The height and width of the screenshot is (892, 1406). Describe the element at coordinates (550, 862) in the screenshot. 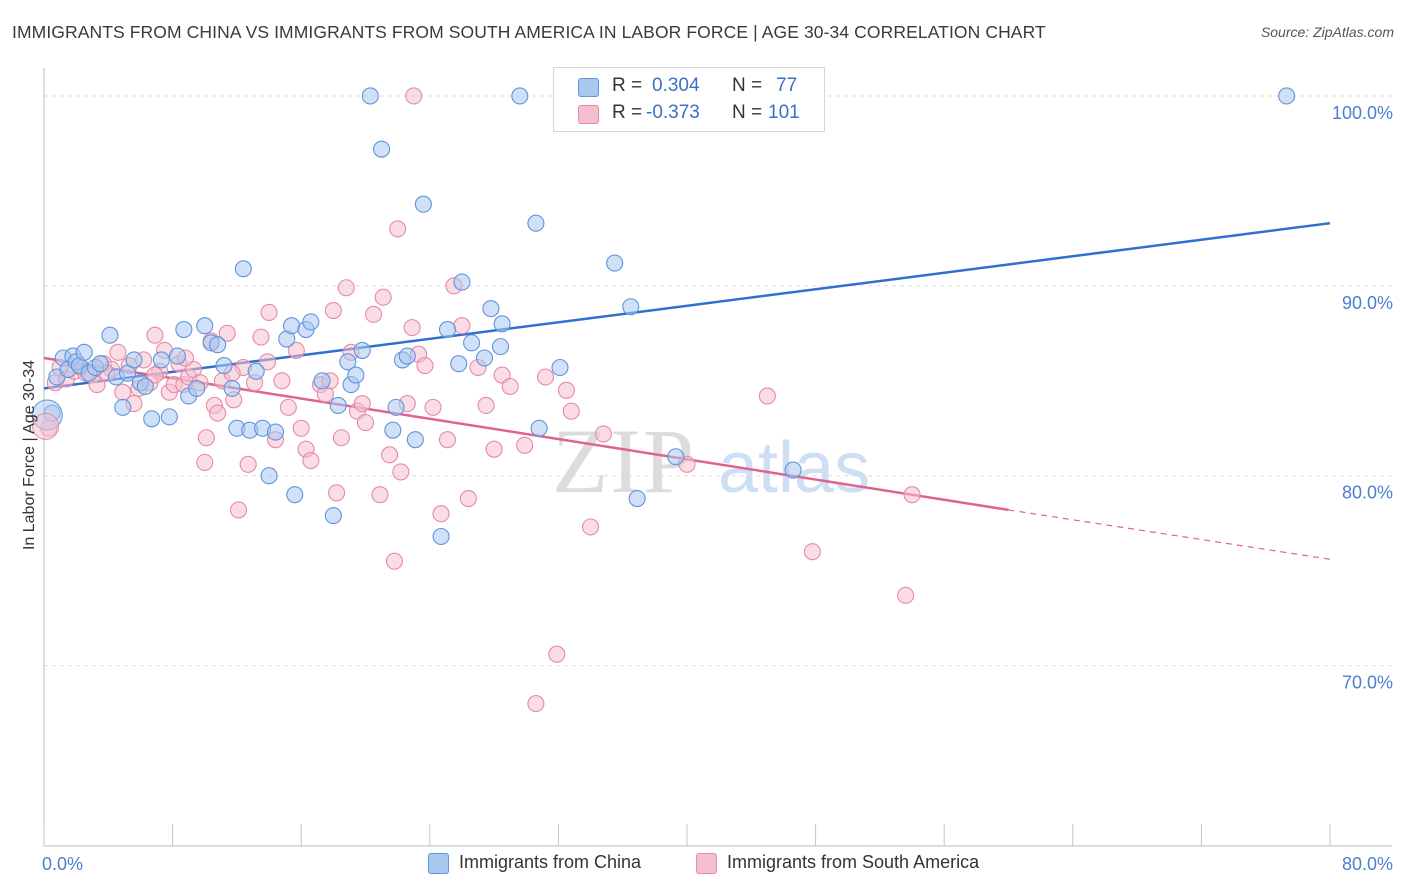

I see `china-legend-label: Immigrants from China` at that location.